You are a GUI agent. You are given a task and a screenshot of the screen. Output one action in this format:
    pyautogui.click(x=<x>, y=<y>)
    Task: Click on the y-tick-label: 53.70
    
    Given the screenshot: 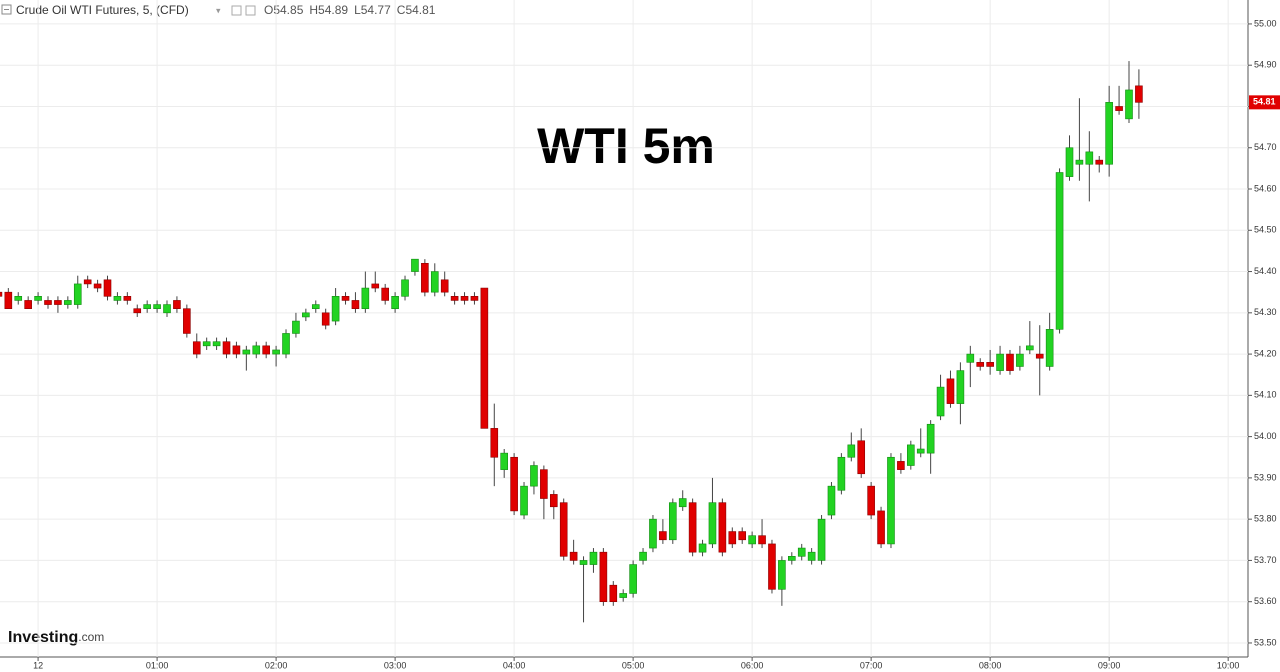 What is the action you would take?
    pyautogui.click(x=1265, y=560)
    